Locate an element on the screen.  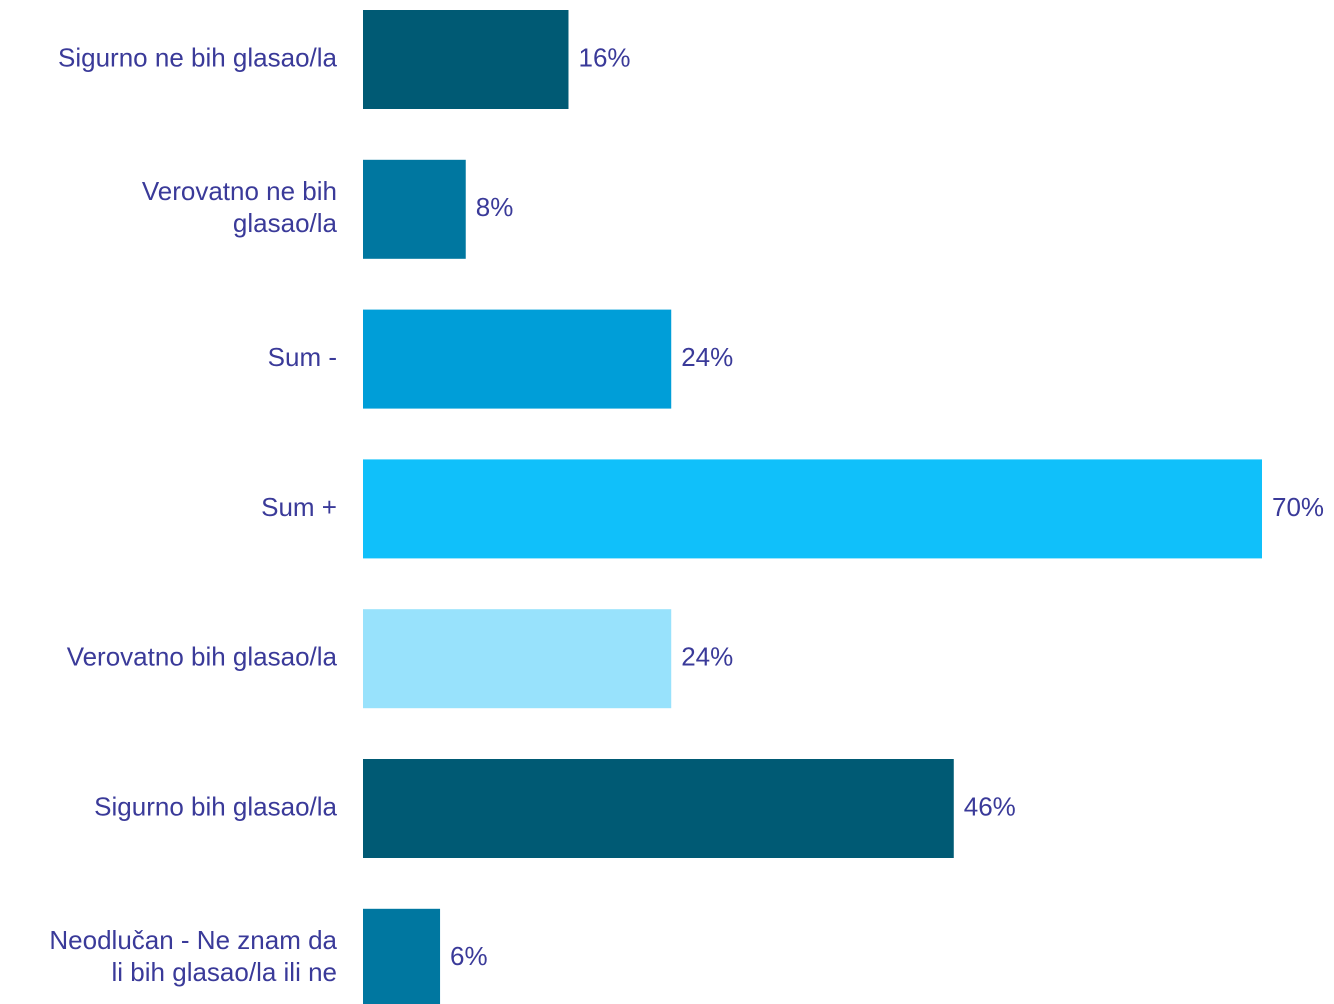
category-label-0: Sigurno ne bih glasao/la is located at coordinates (198, 57).